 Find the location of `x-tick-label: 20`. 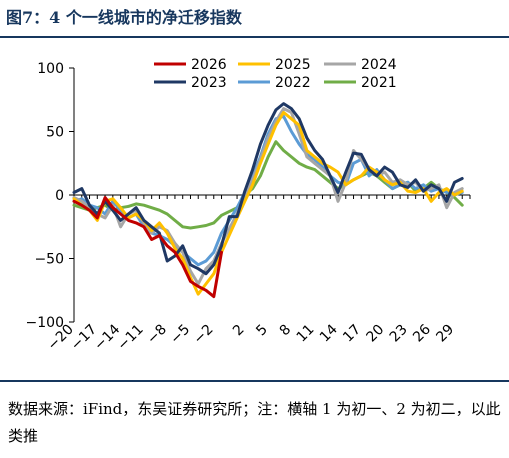

x-tick-label: 20 is located at coordinates (375, 334).